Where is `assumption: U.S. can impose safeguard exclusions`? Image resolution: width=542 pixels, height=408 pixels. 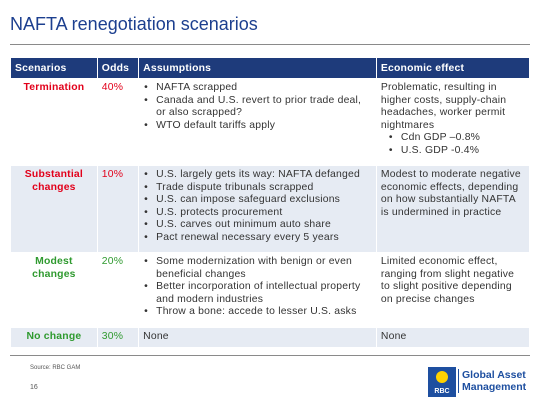 assumption: U.S. can impose safeguard exclusions is located at coordinates (258, 200).